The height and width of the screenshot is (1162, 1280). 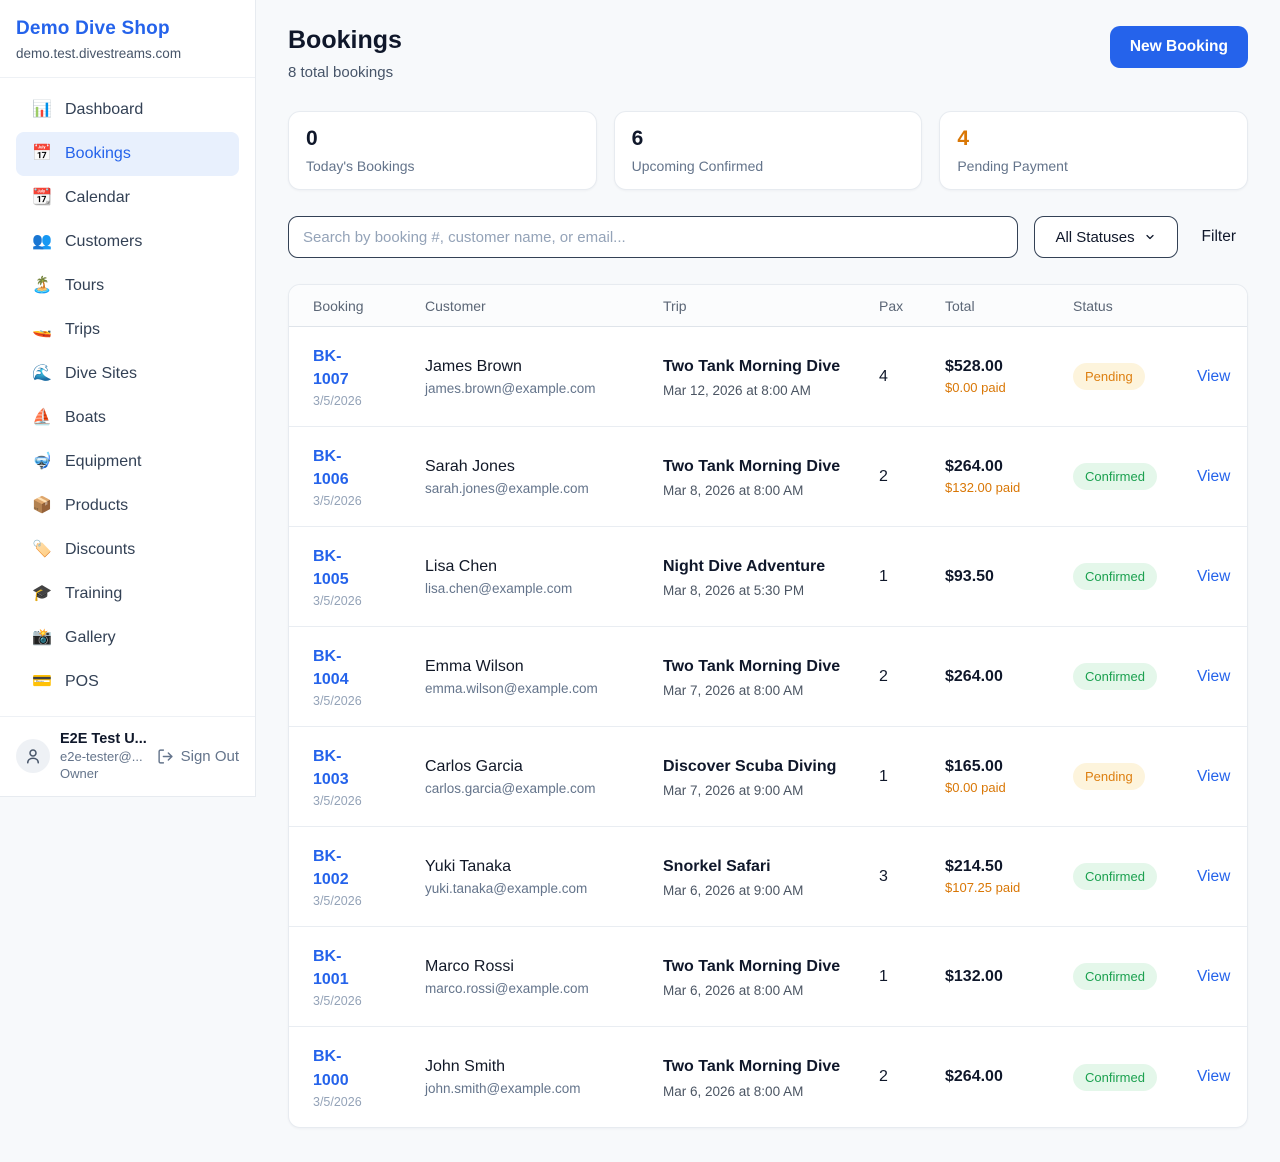 I want to click on shop-name: Demo Dive Shop, so click(x=93, y=28).